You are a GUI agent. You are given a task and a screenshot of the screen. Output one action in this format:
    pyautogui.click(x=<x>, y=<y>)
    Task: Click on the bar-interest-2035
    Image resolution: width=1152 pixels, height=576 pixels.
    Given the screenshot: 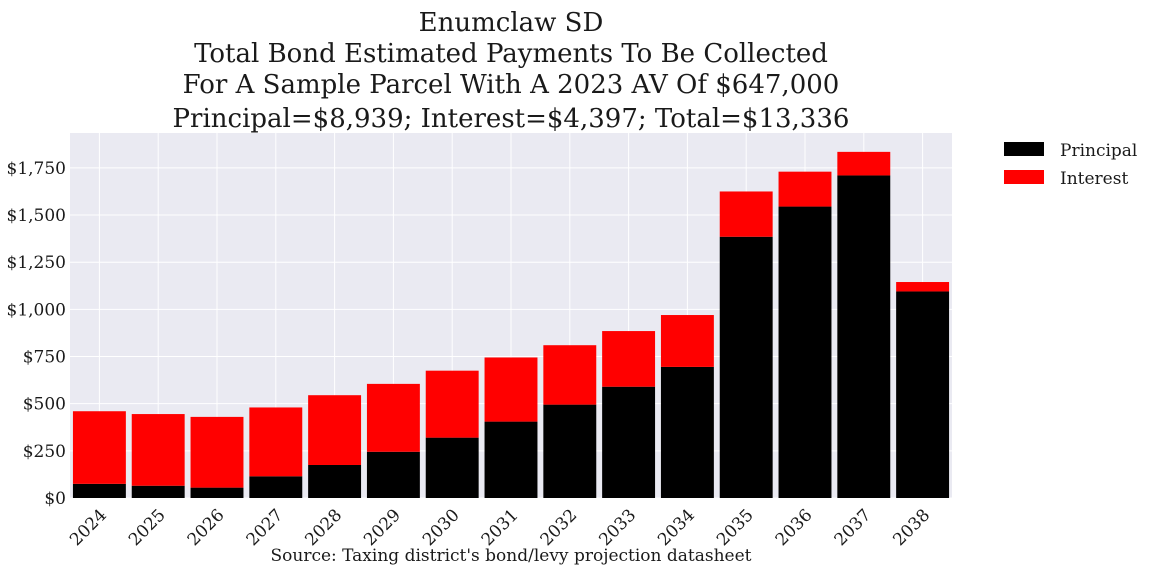 What is the action you would take?
    pyautogui.click(x=746, y=214)
    